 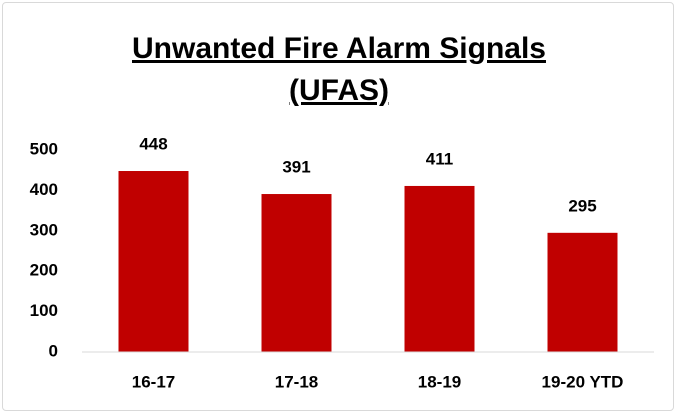 What do you see at coordinates (44, 229) in the screenshot?
I see `y-tick-label: 300` at bounding box center [44, 229].